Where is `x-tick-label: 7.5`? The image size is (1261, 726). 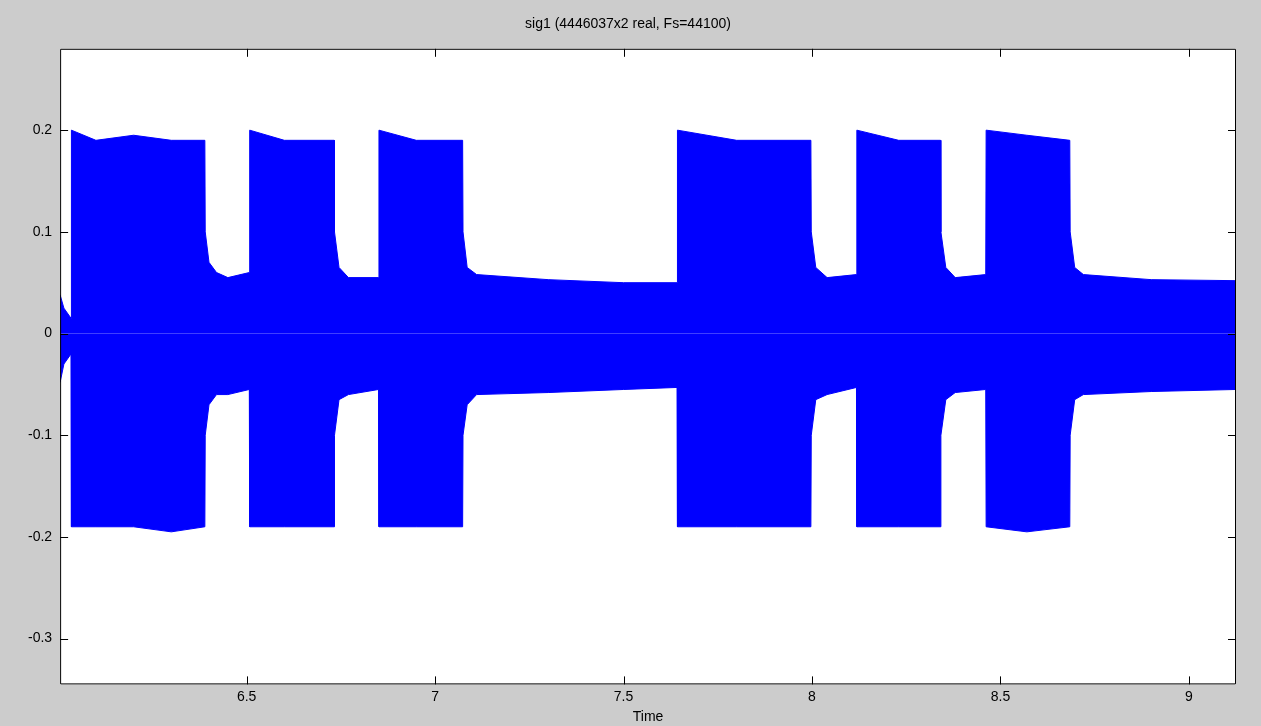
x-tick-label: 7.5 is located at coordinates (623, 695).